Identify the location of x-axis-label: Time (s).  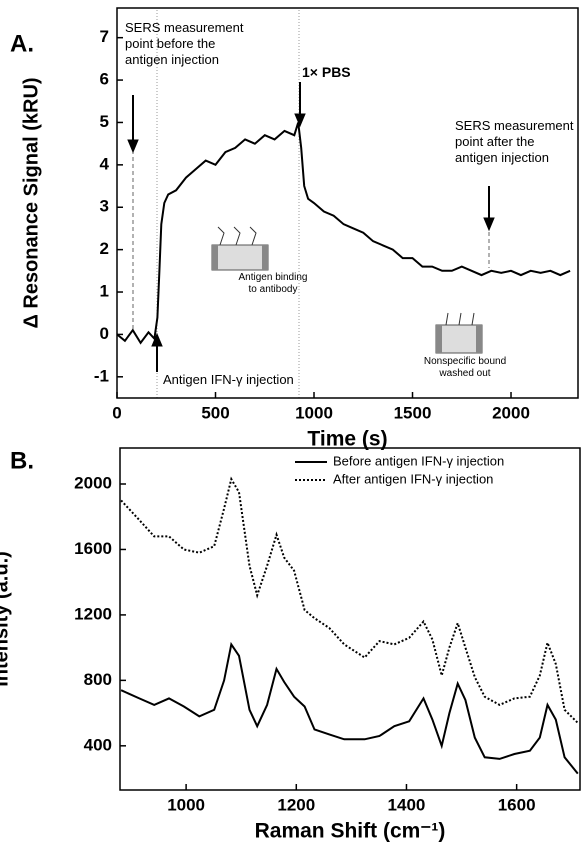
(347, 439).